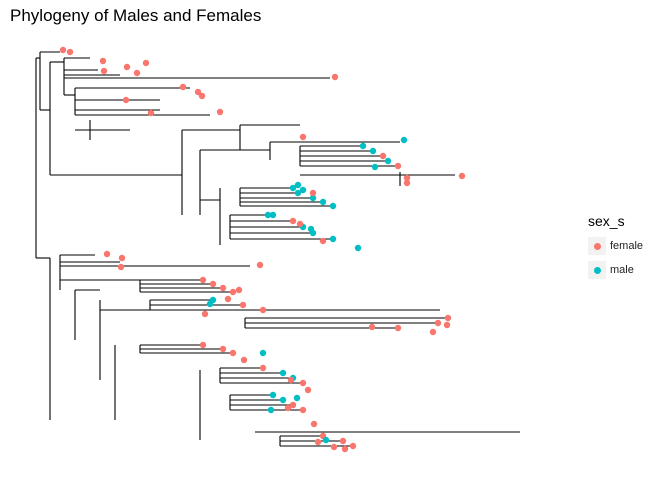 This screenshot has width=672, height=480. I want to click on legend-label-male: male, so click(622, 270).